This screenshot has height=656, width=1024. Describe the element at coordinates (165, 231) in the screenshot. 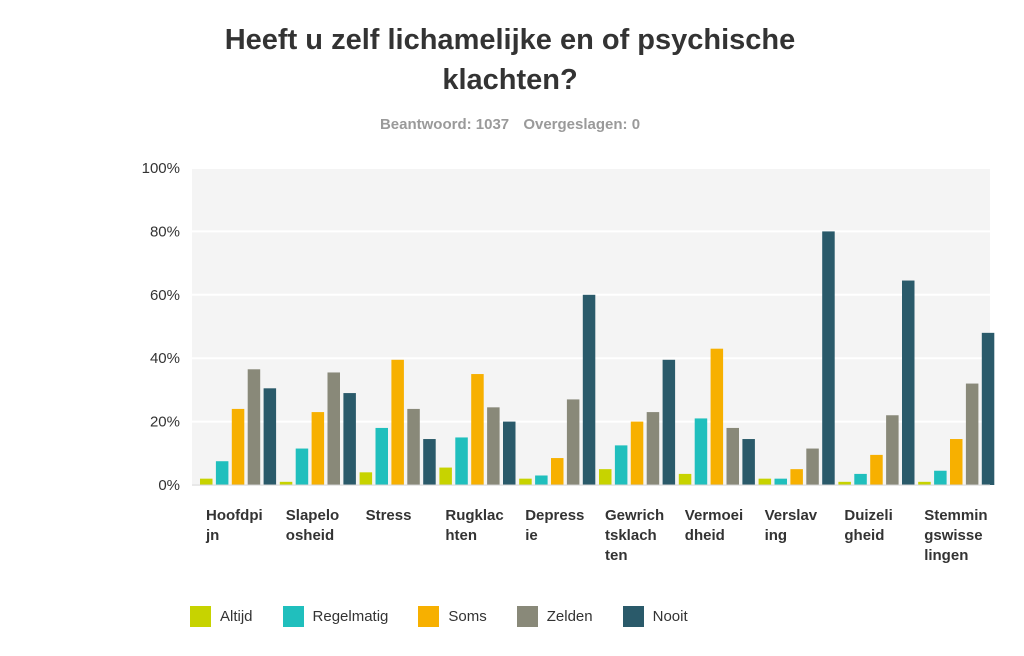

I see `y-tick-label: 80%` at that location.